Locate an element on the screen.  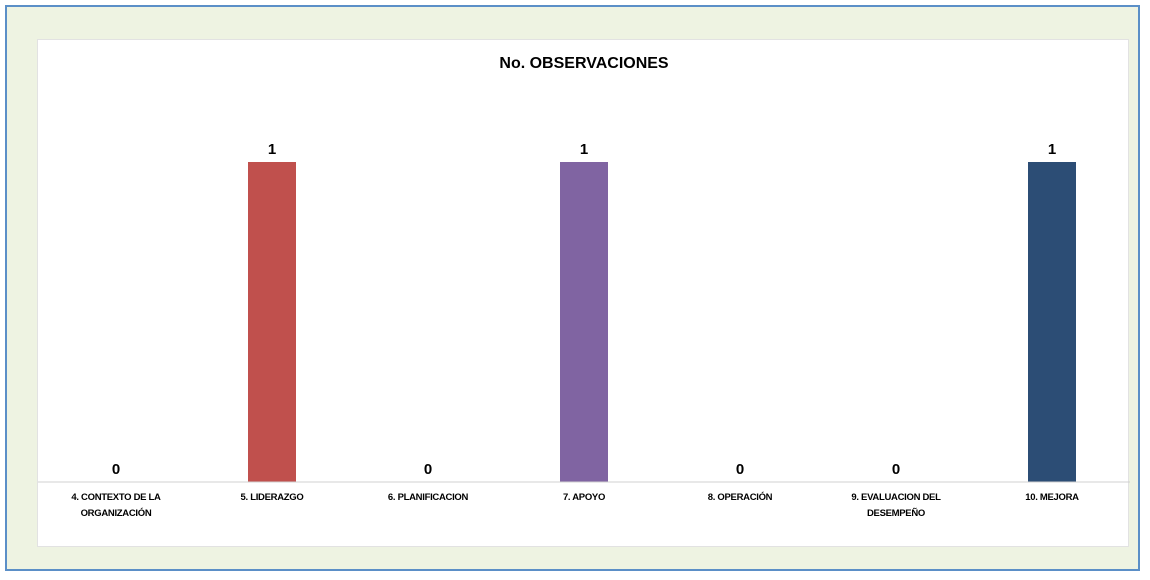
data-label-4: 1 is located at coordinates (584, 149).